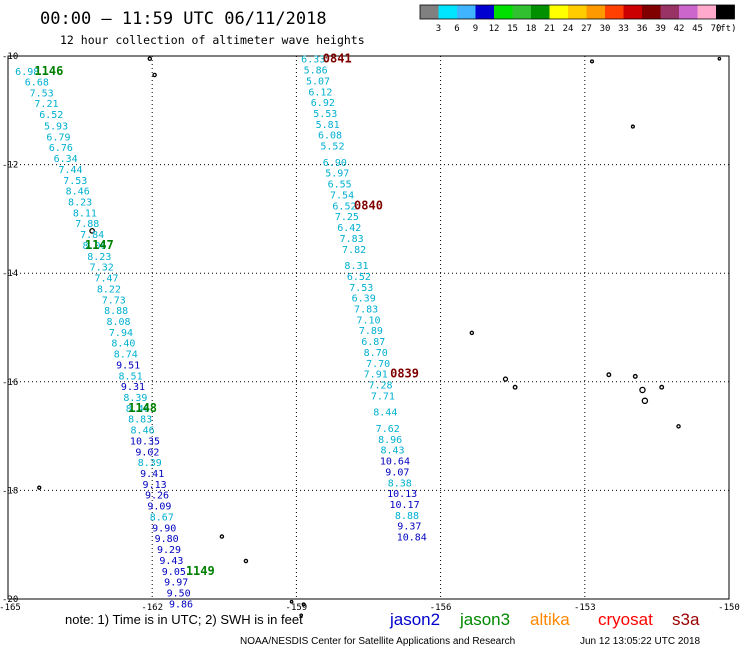 The height and width of the screenshot is (650, 740). What do you see at coordinates (169, 550) in the screenshot?
I see `wave-height-value: 9.29` at bounding box center [169, 550].